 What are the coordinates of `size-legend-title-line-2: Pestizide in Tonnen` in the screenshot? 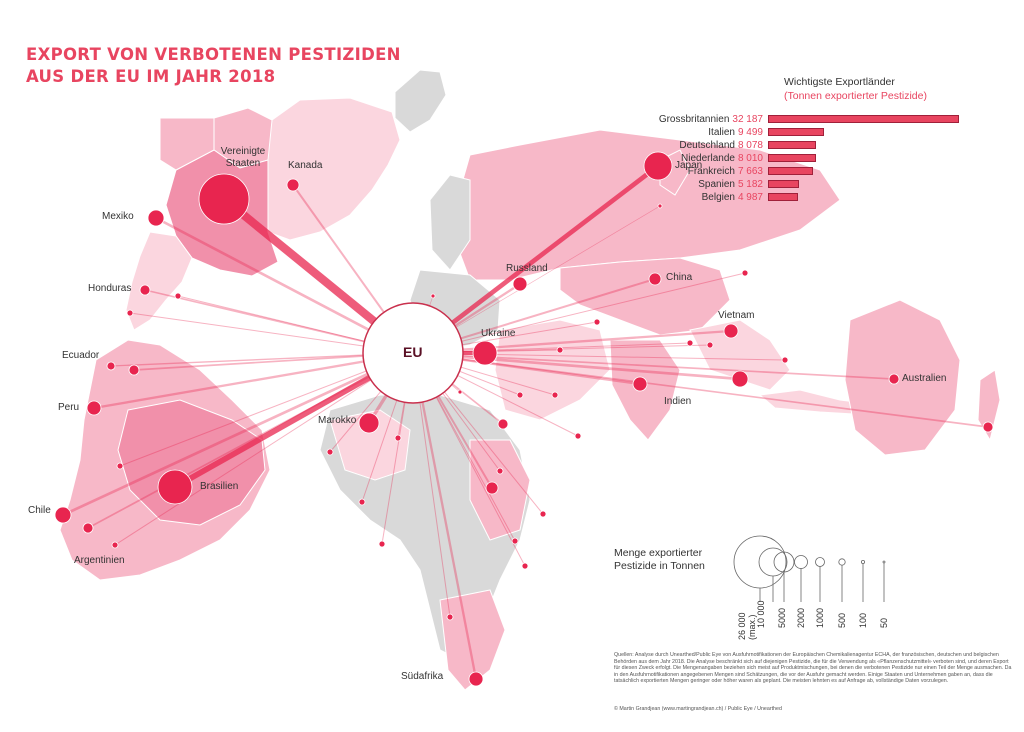 It's located at (659, 566).